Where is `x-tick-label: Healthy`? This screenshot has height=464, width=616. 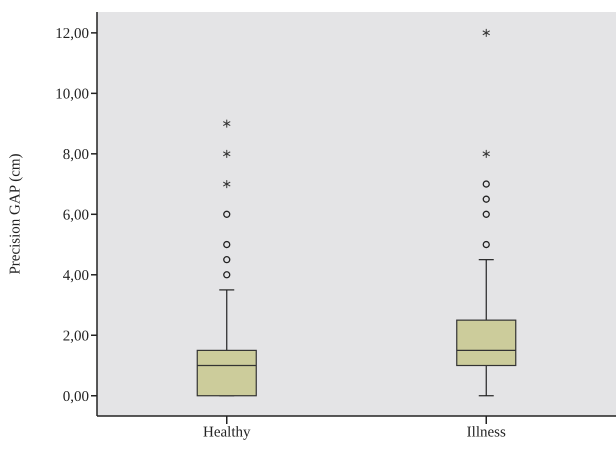
x-tick-label: Healthy is located at coordinates (227, 432).